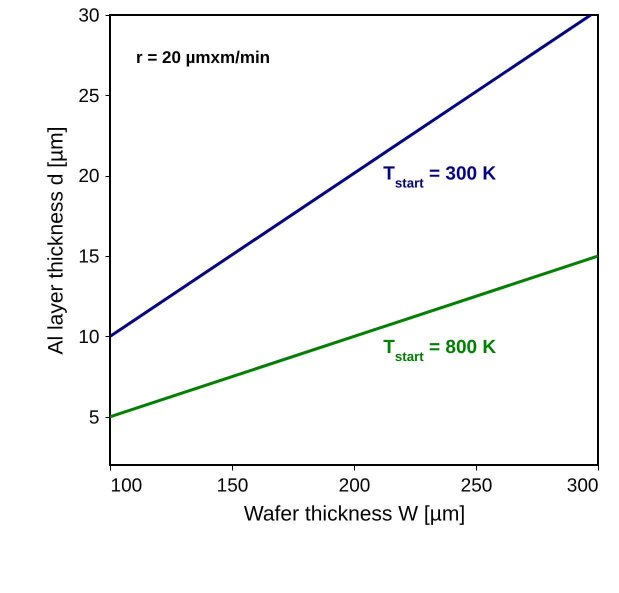  Describe the element at coordinates (232, 486) in the screenshot. I see `x-tick-label: 150` at that location.